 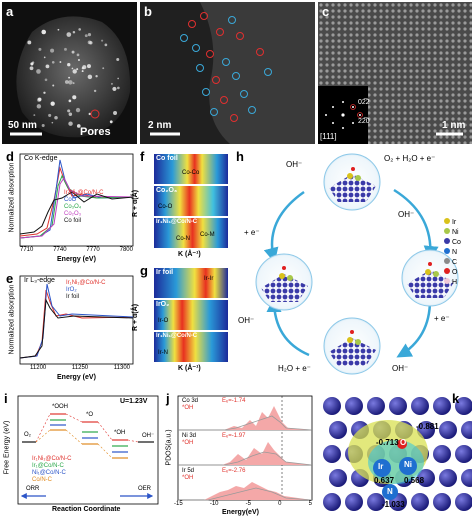 What do you see at coordinates (165, 207) in the screenshot?
I see `map-note: Co-O` at bounding box center [165, 207].